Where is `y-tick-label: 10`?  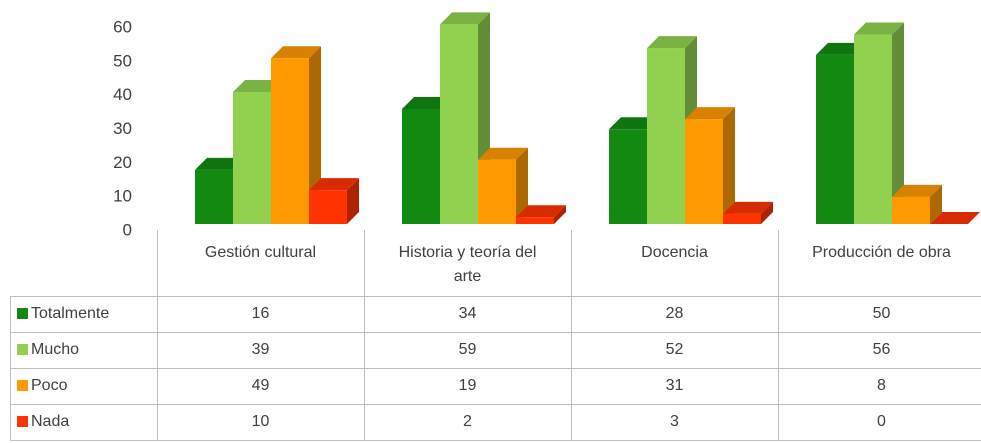
y-tick-label: 10 is located at coordinates (122, 196).